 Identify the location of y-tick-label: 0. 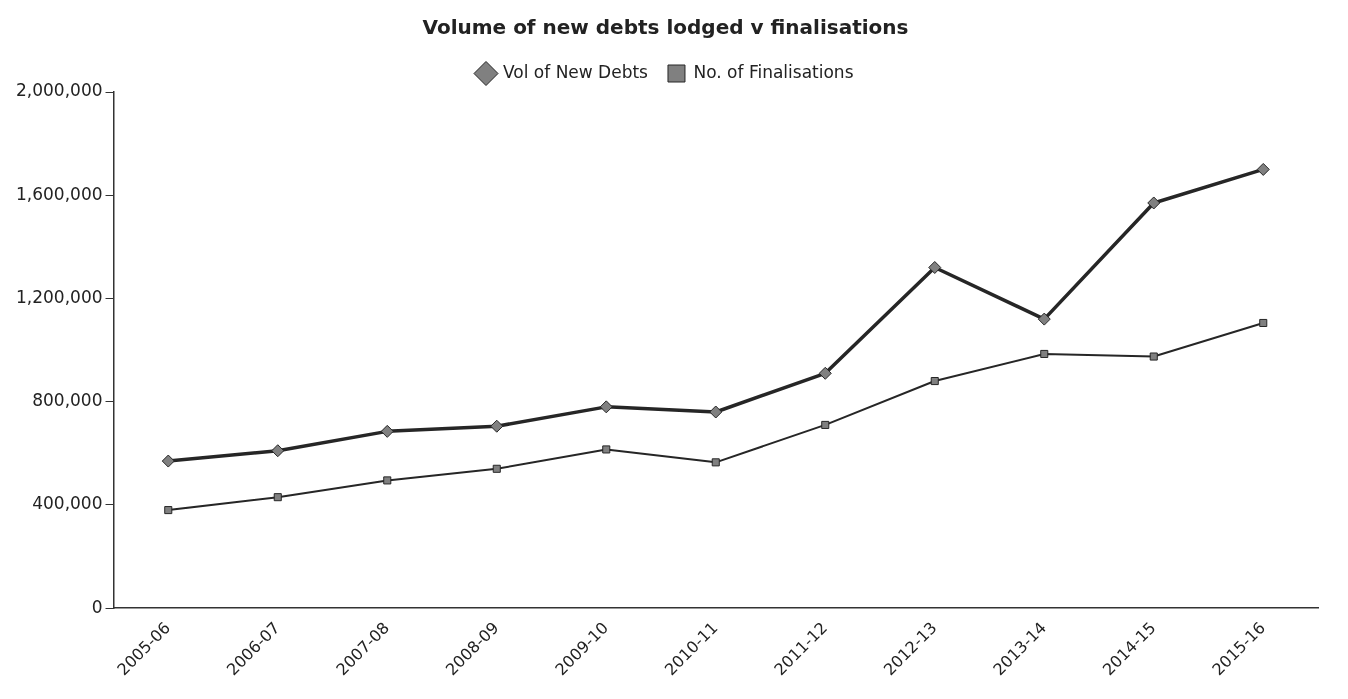
(97, 606).